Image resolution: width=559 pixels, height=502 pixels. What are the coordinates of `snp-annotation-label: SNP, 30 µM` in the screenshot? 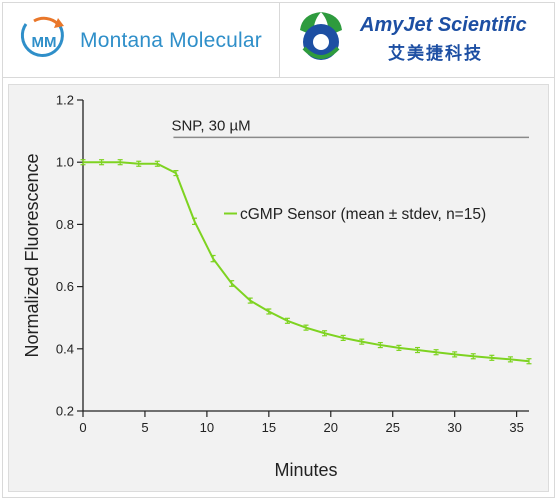 It's located at (210, 125).